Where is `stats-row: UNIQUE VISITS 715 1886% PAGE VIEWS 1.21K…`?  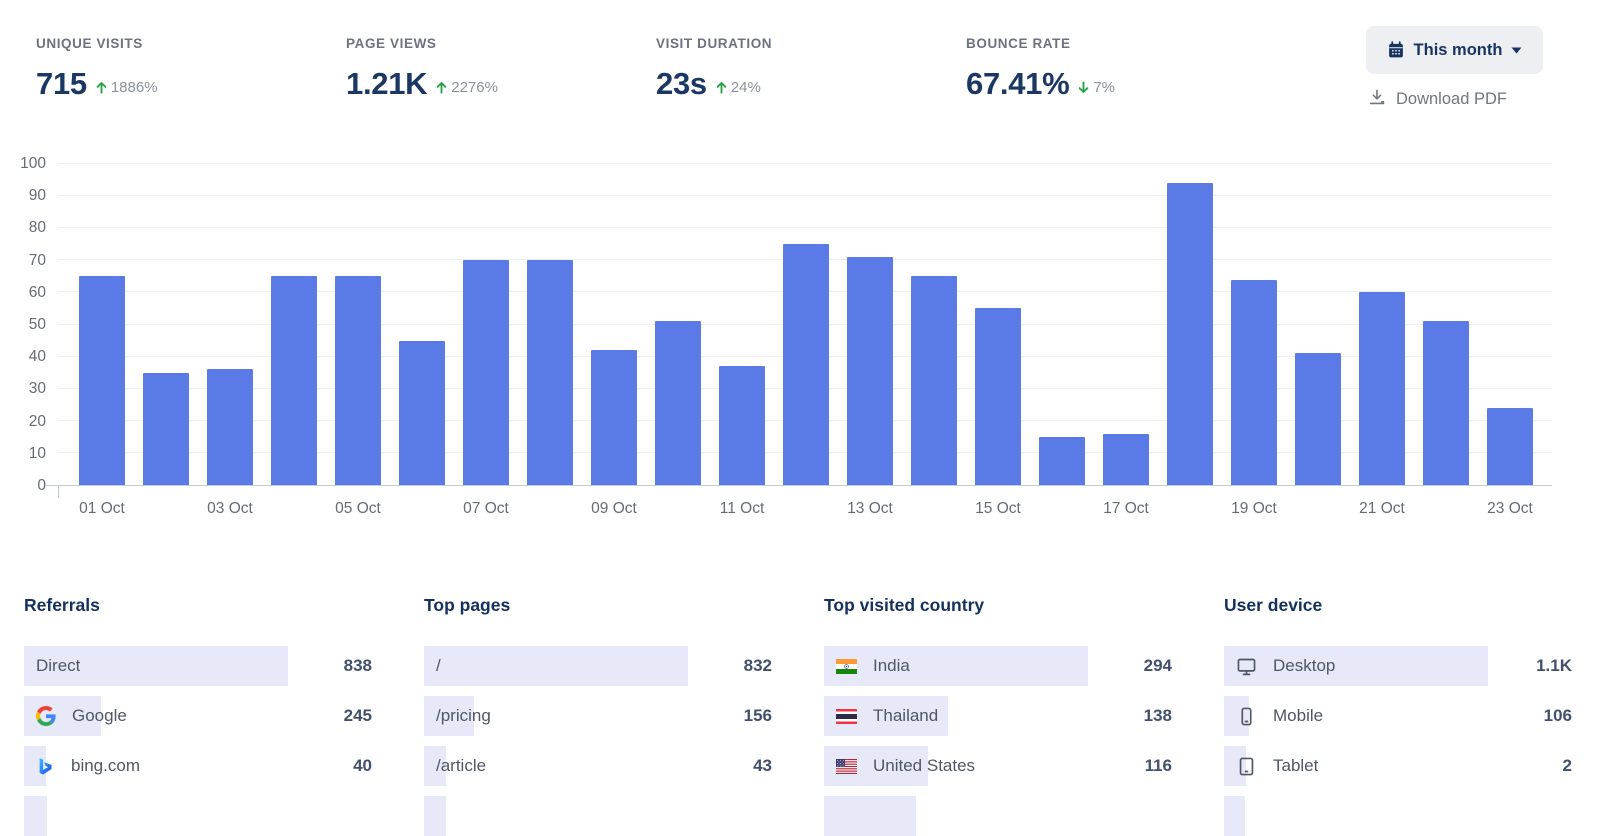
stats-row: UNIQUE VISITS 715 1886% PAGE VIEWS 1.21K… is located at coordinates (656, 64).